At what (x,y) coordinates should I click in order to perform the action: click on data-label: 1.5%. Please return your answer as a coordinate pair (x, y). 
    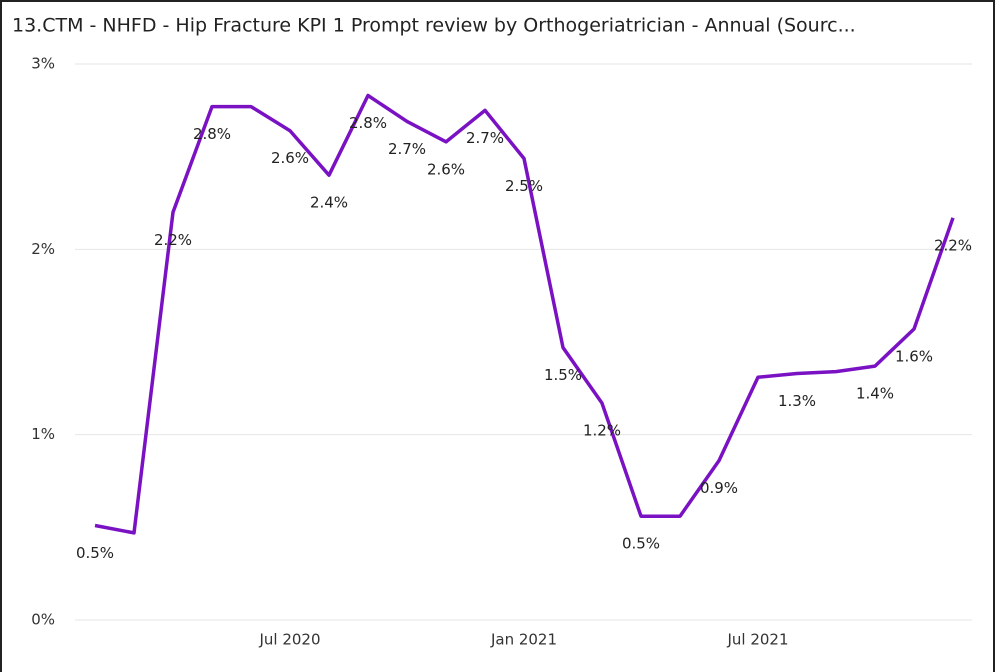
    Looking at the image, I should click on (563, 375).